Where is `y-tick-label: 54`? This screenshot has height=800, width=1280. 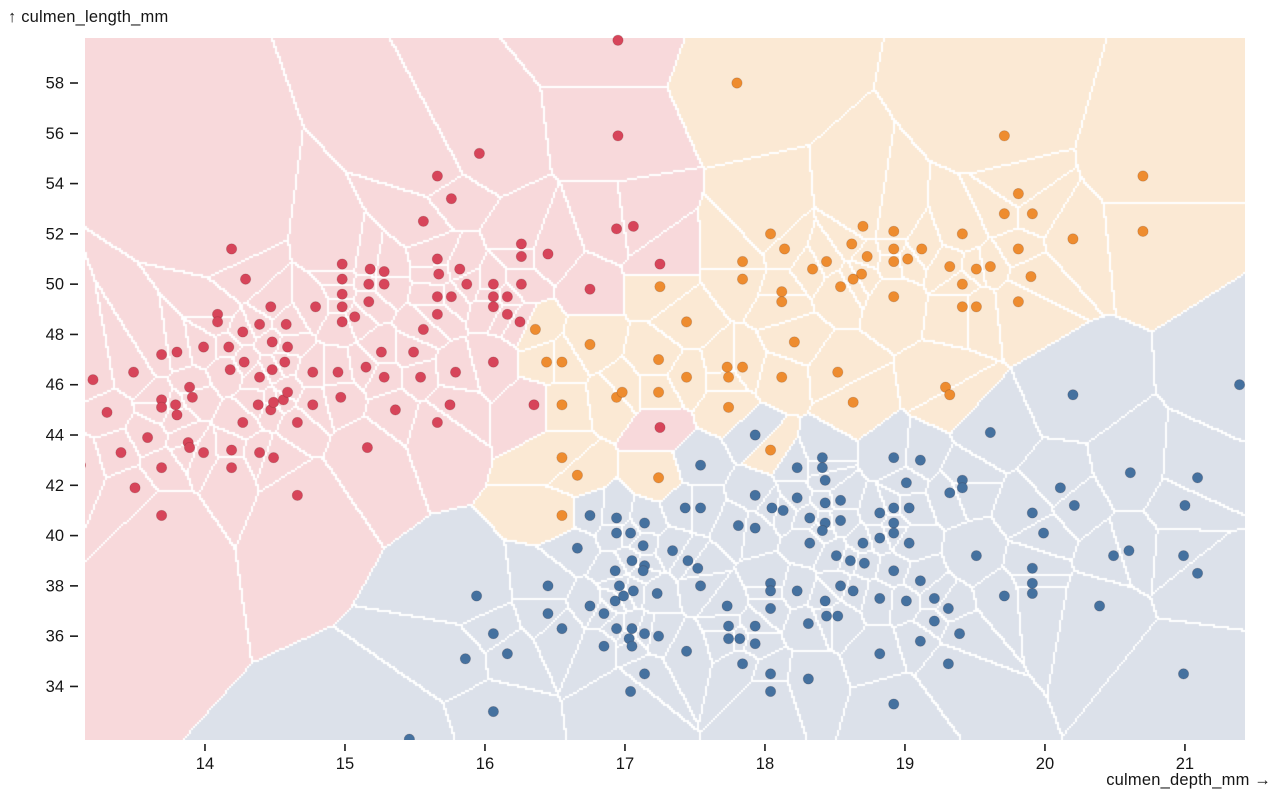
y-tick-label: 54 is located at coordinates (55, 184).